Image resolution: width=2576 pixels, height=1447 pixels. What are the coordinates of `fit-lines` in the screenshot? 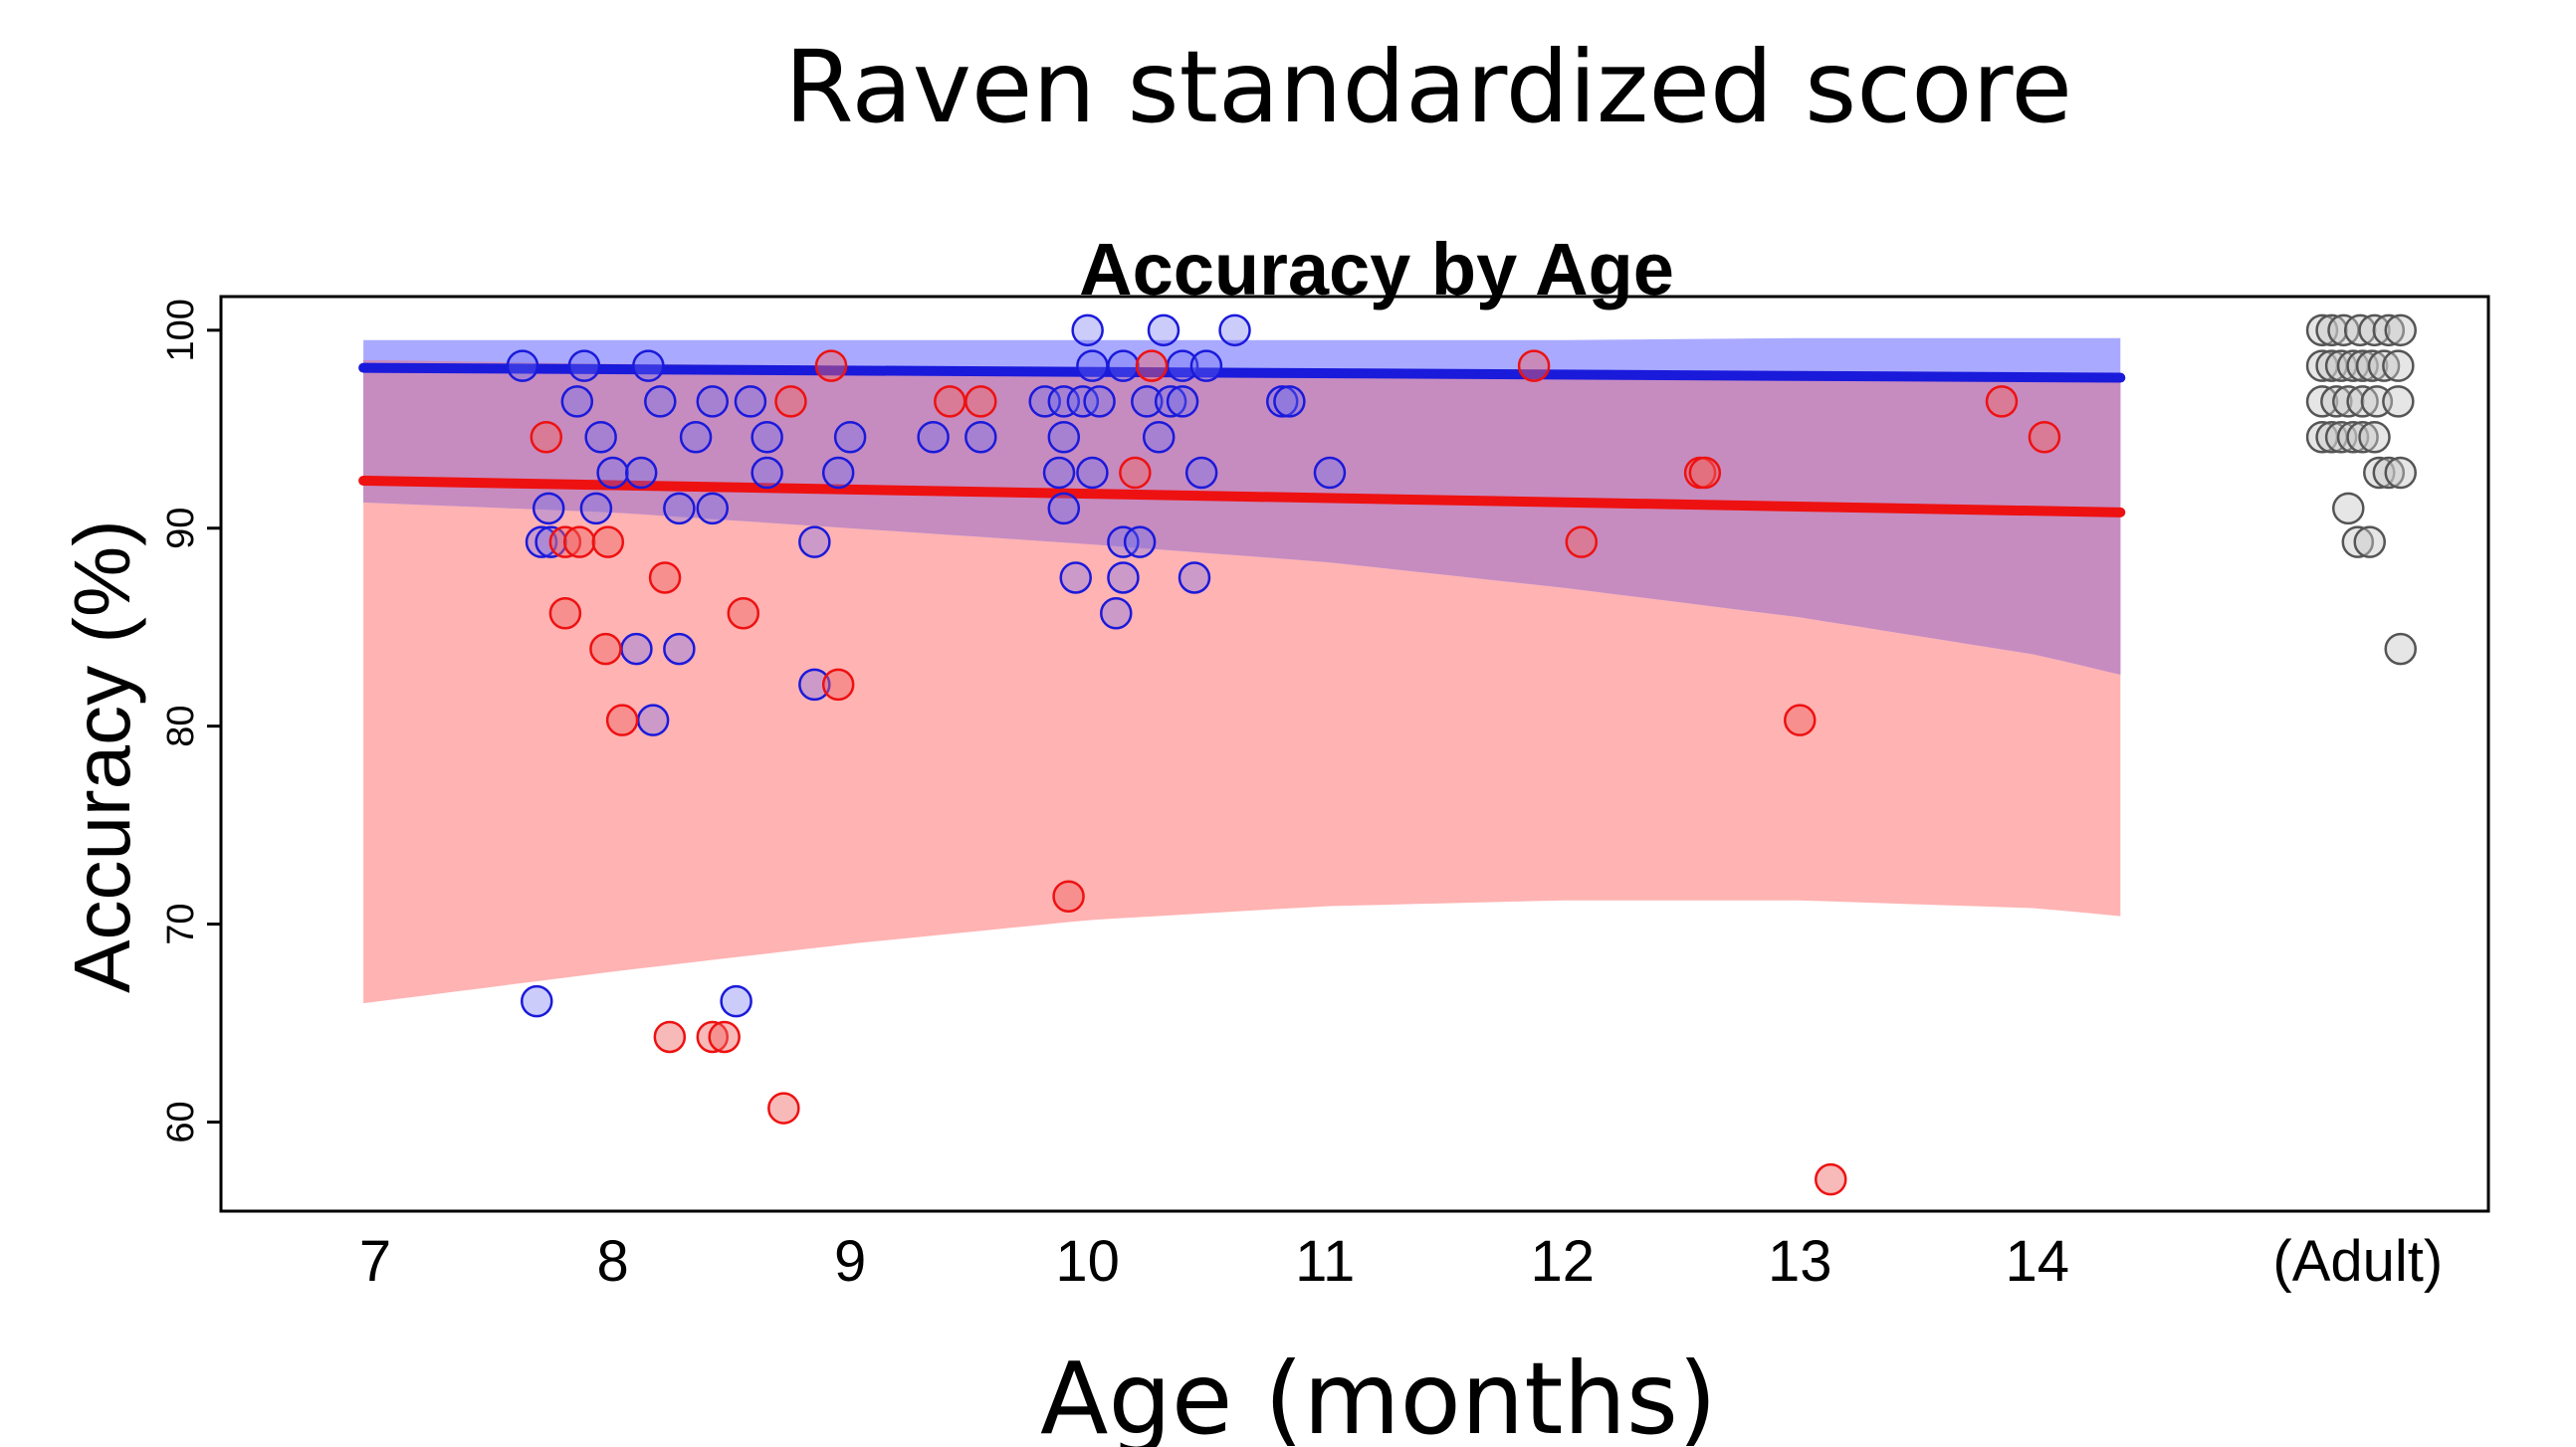 It's located at (1242, 439).